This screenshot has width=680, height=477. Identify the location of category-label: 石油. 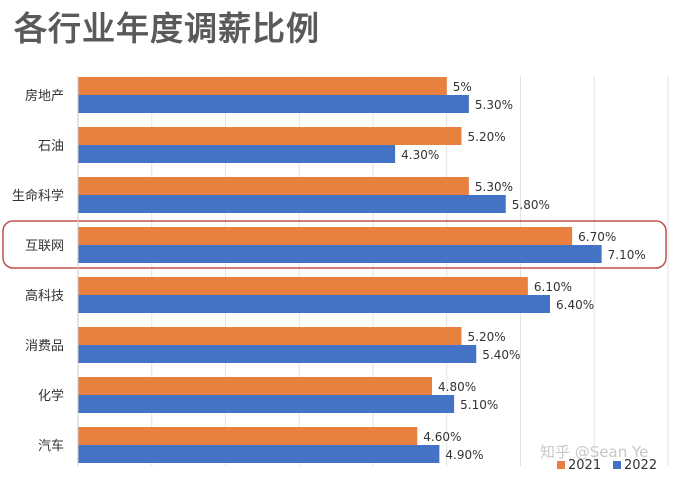
(51, 146).